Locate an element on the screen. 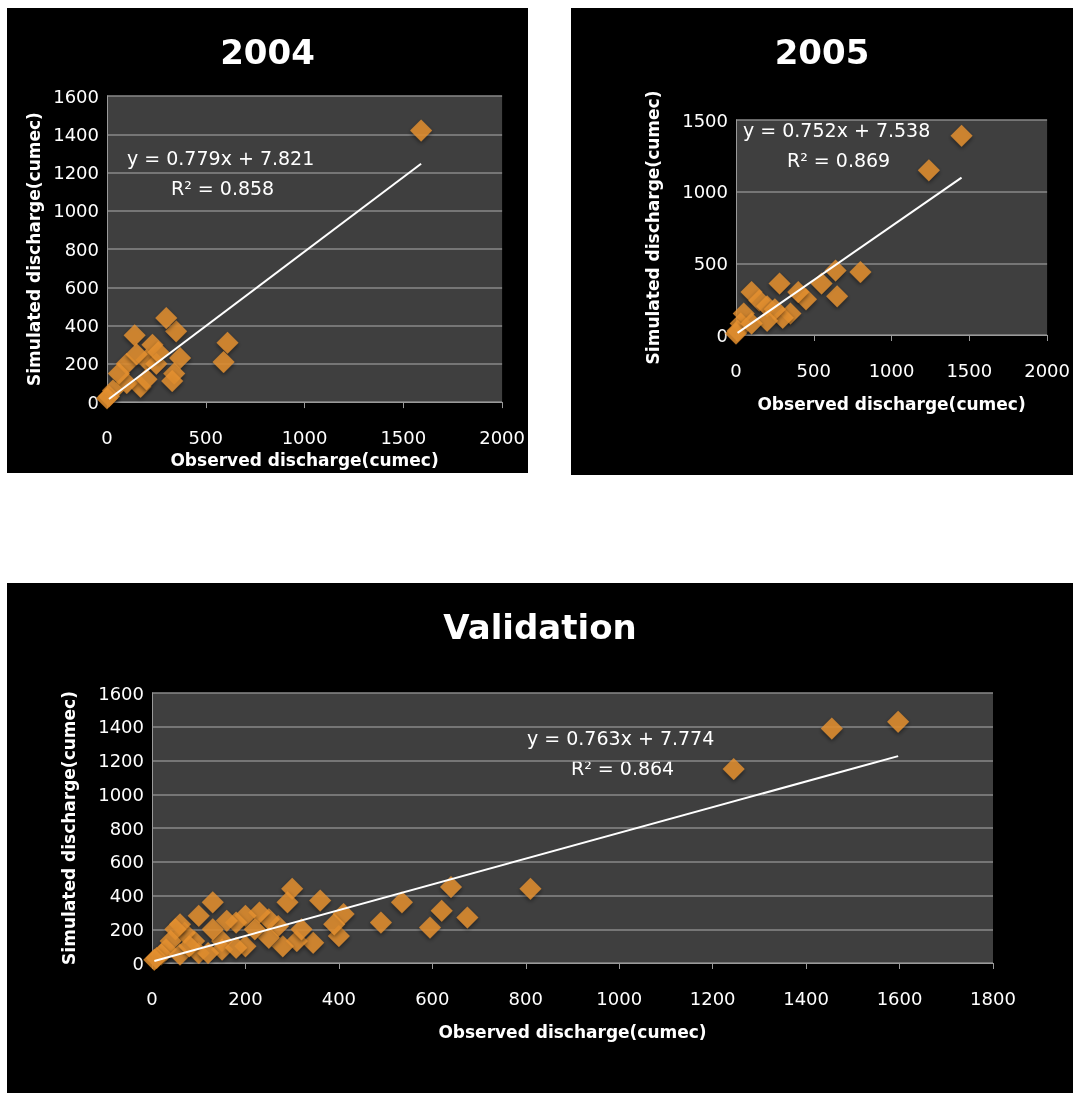 Image resolution: width=1080 pixels, height=1095 pixels. x-tick-label: 1800 is located at coordinates (993, 998).